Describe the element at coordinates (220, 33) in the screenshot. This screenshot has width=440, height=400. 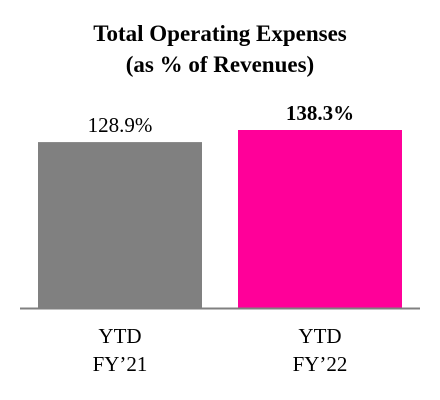
I see `chart-title-line-1: Total Operating Expenses` at that location.